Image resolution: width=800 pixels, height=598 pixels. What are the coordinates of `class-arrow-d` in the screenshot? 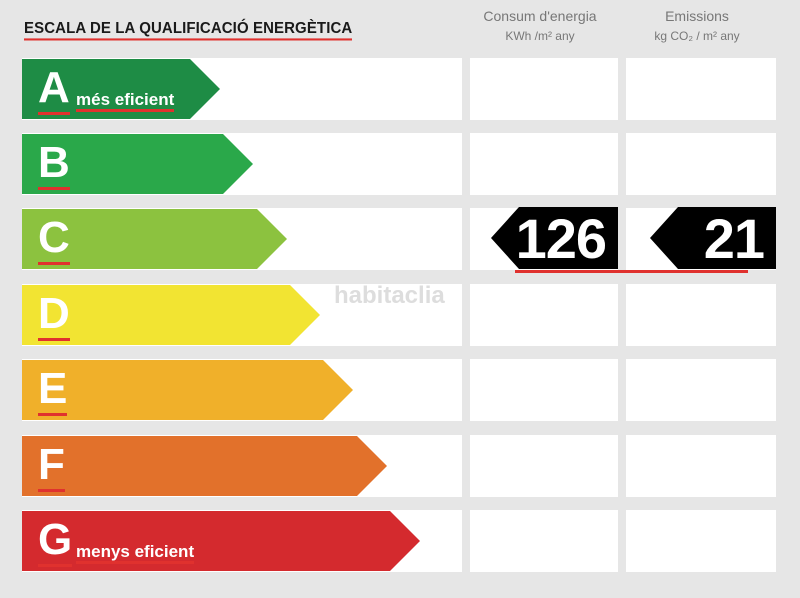 It's located at (171, 315).